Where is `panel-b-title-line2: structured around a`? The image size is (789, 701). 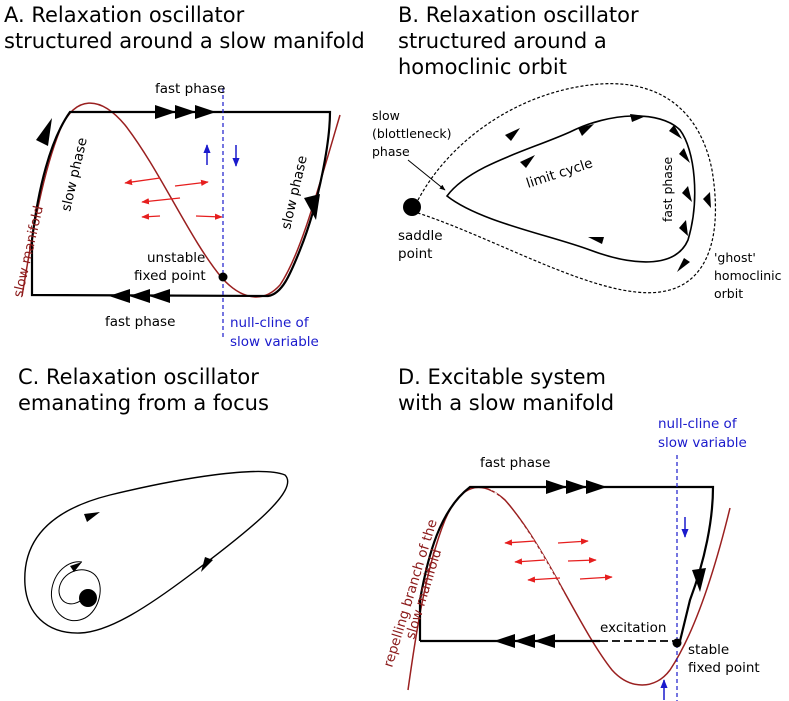 panel-b-title-line2: structured around a is located at coordinates (502, 41).